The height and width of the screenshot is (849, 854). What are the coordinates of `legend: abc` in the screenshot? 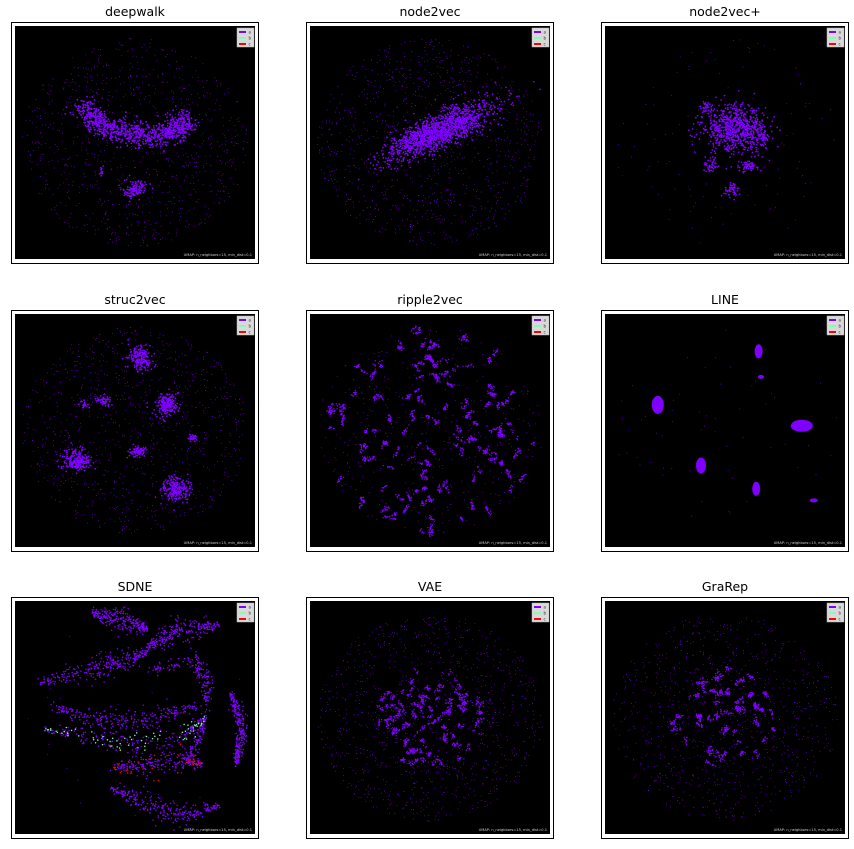 It's located at (540, 37).